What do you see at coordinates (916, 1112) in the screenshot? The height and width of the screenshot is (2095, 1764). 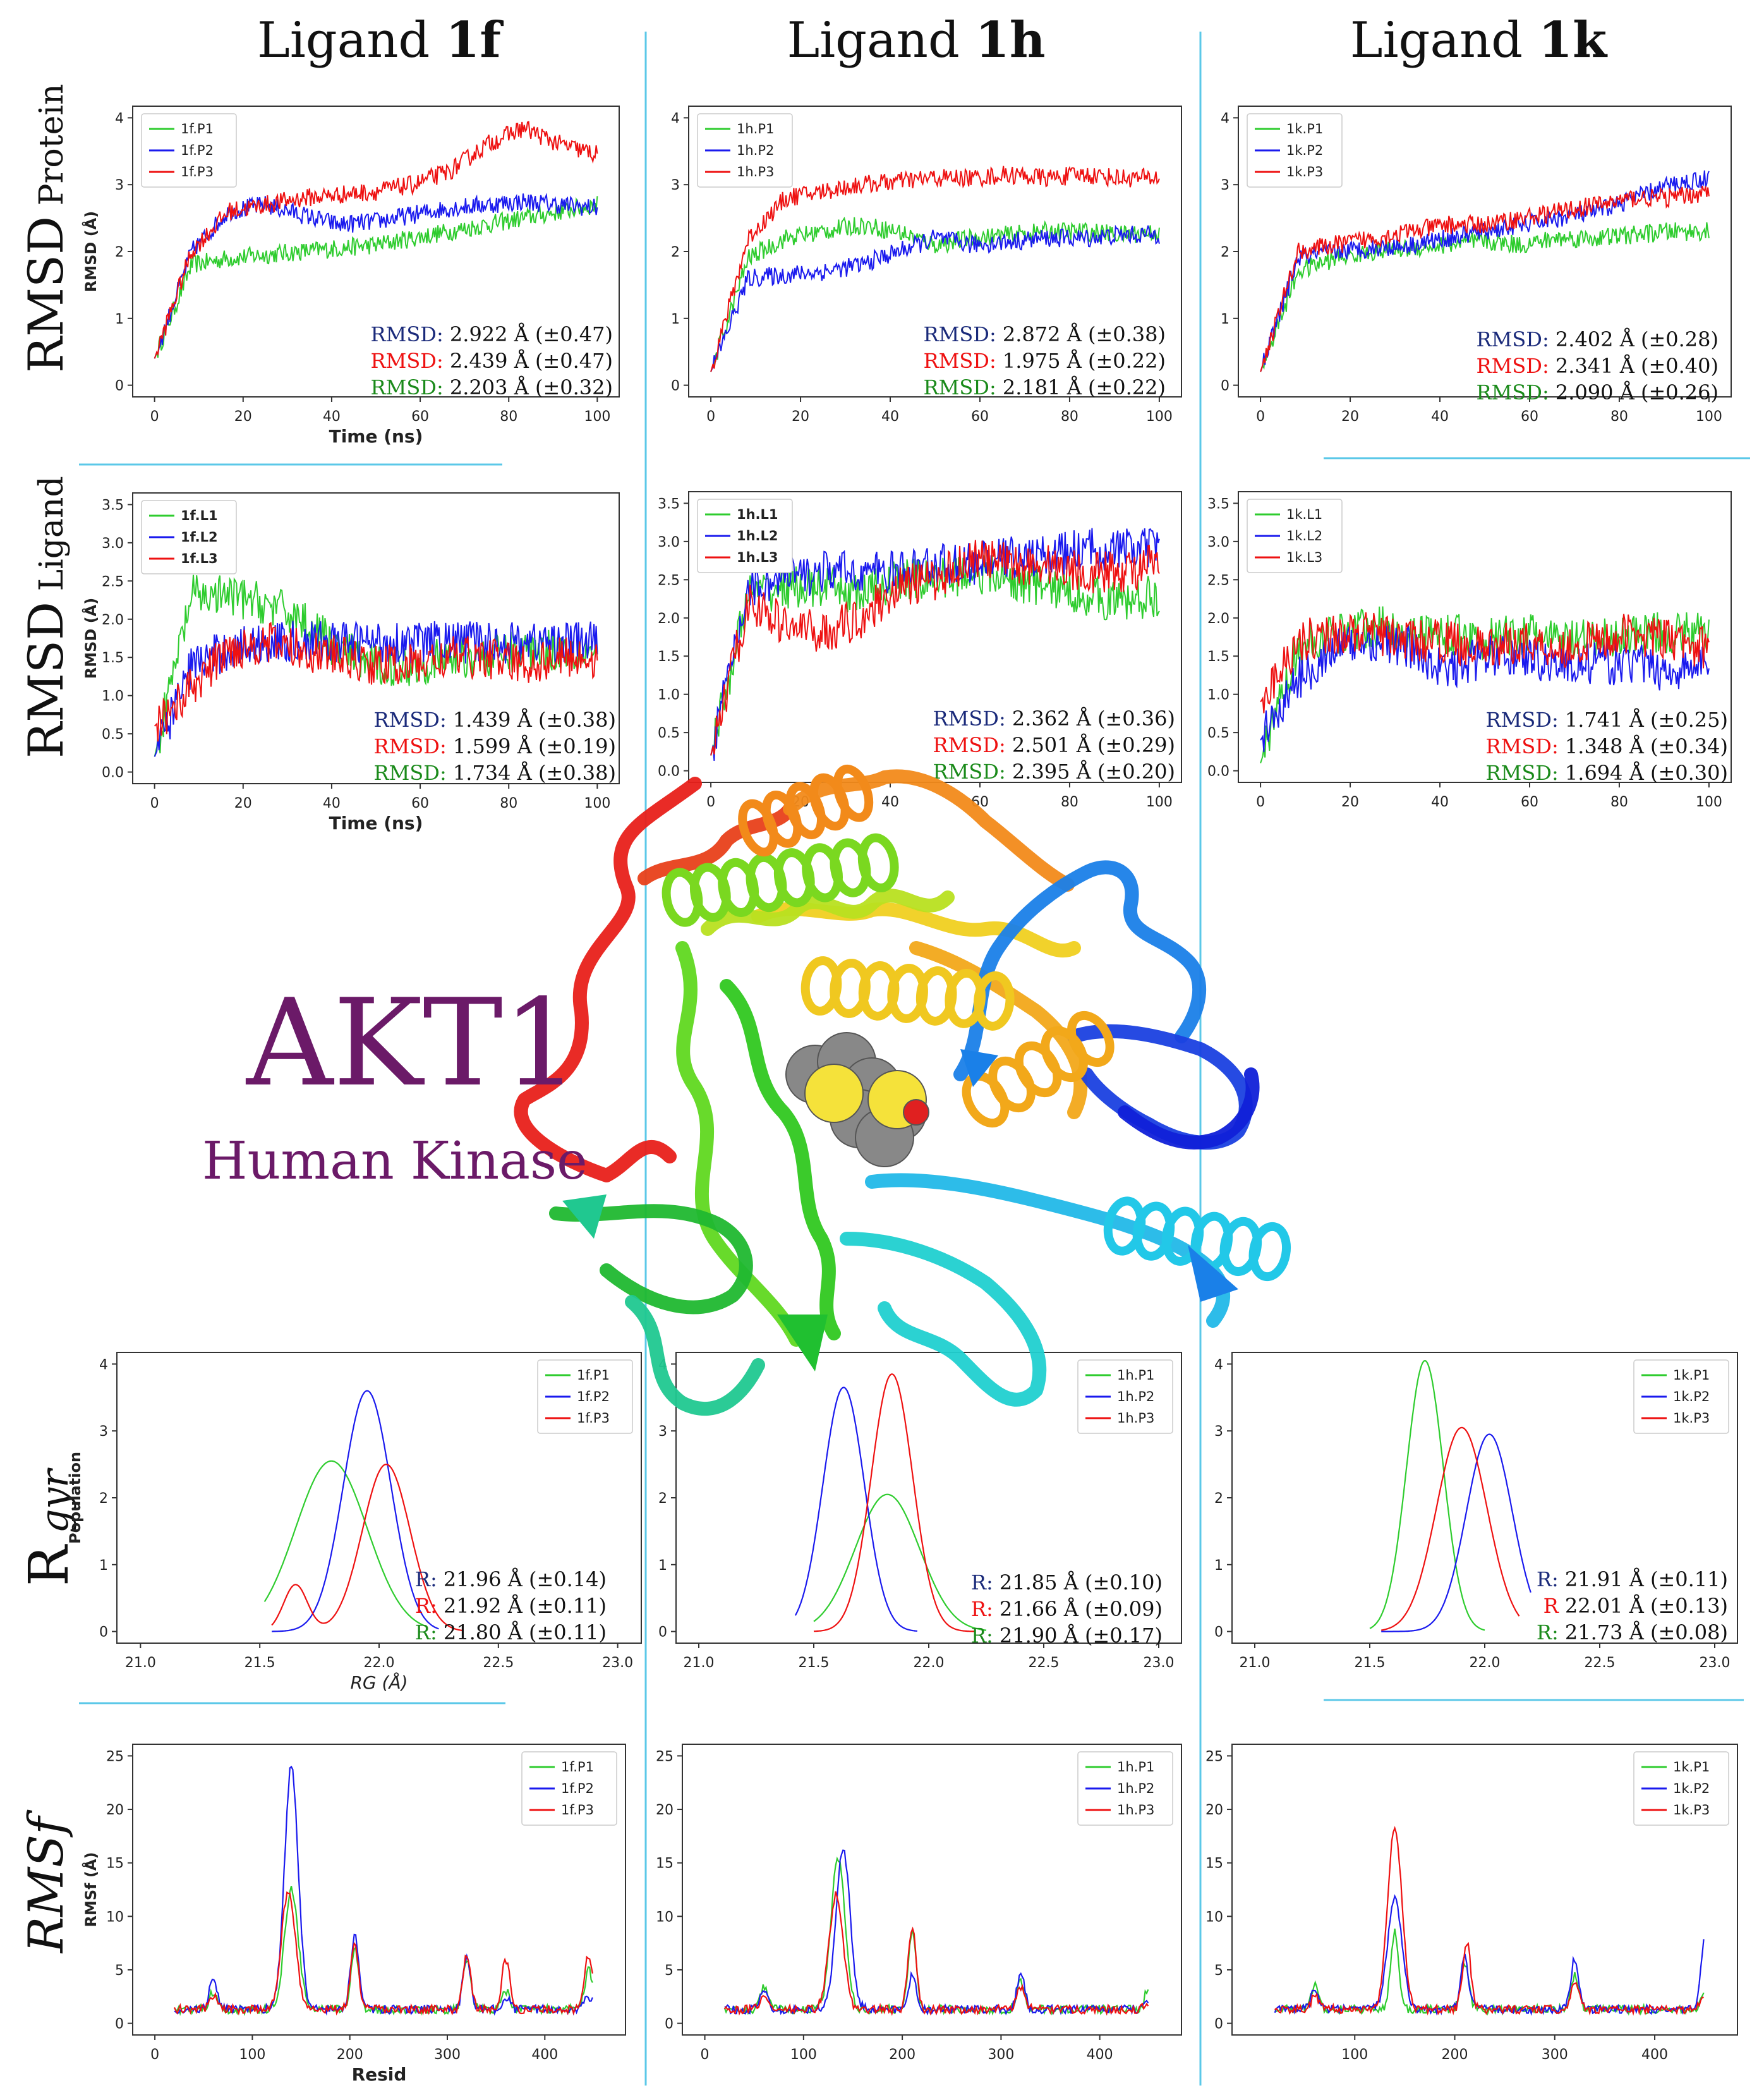 I see `ligand-atom` at bounding box center [916, 1112].